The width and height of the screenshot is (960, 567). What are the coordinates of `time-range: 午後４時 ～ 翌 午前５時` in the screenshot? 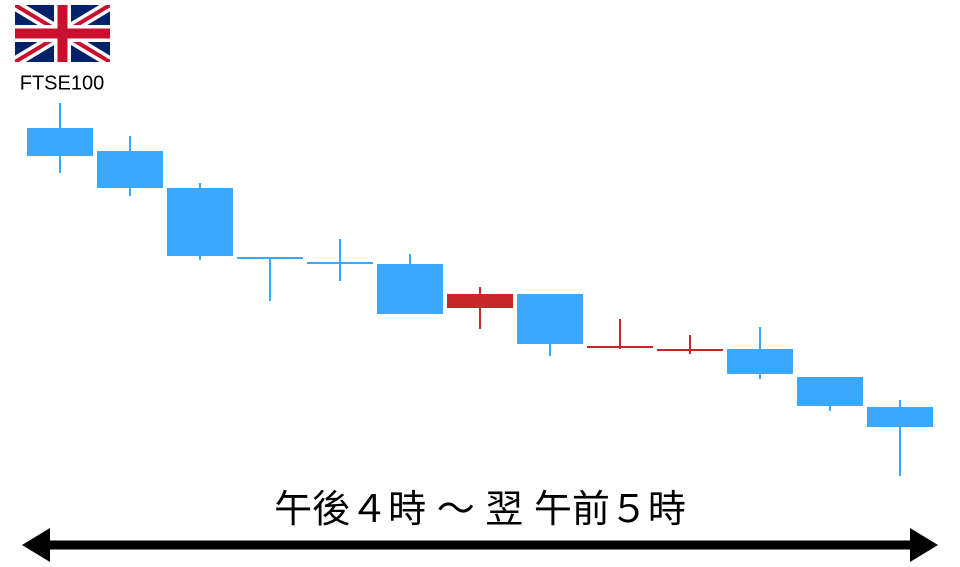 It's located at (480, 510).